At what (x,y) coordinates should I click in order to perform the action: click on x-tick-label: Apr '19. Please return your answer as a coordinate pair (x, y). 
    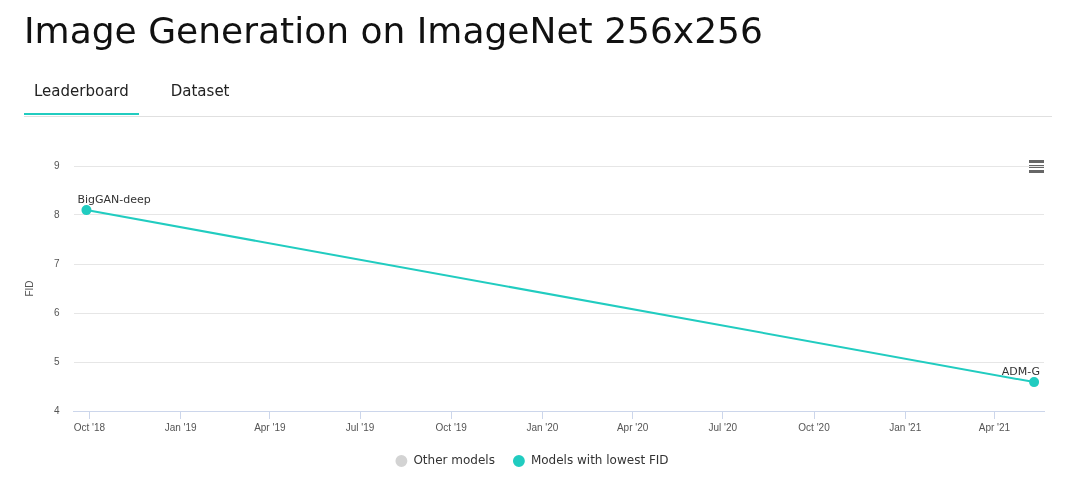
    Looking at the image, I should click on (270, 427).